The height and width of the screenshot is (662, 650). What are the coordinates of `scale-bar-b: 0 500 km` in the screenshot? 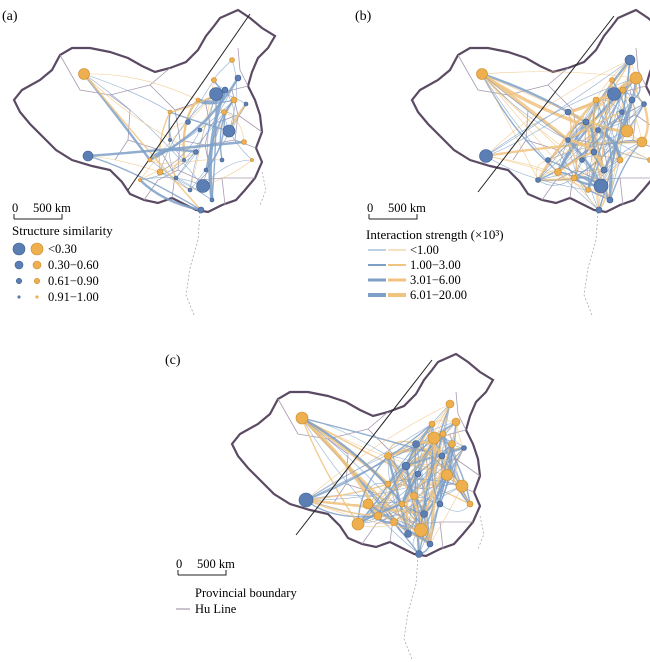 It's located at (396, 210).